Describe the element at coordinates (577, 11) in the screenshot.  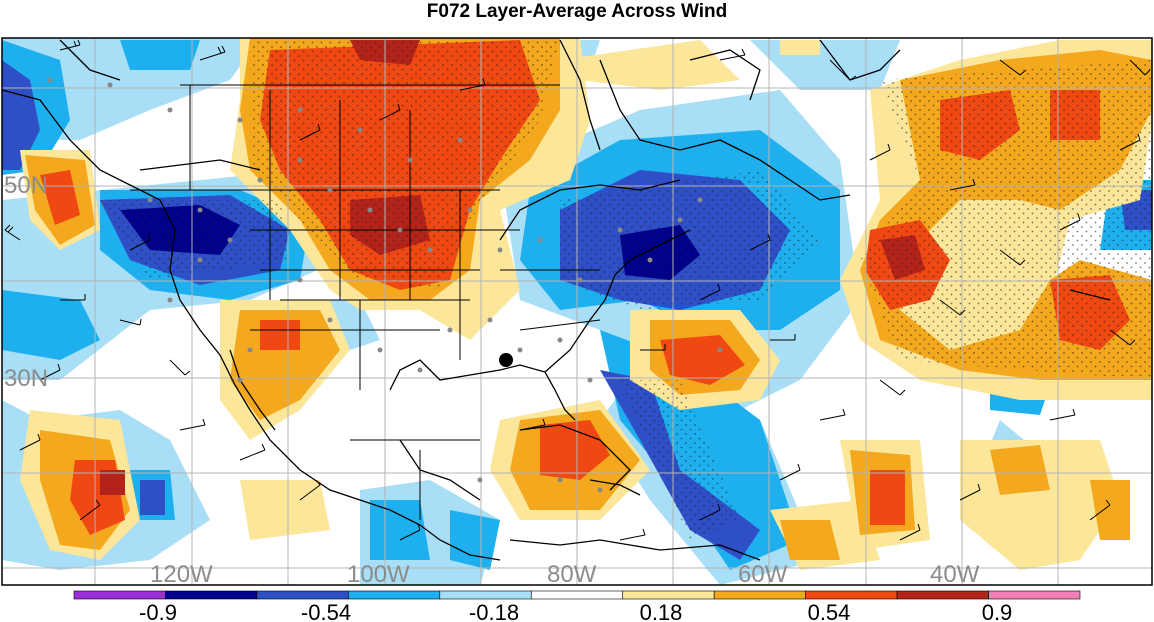
I see `map-title: F072 Layer-Average Across Wind` at that location.